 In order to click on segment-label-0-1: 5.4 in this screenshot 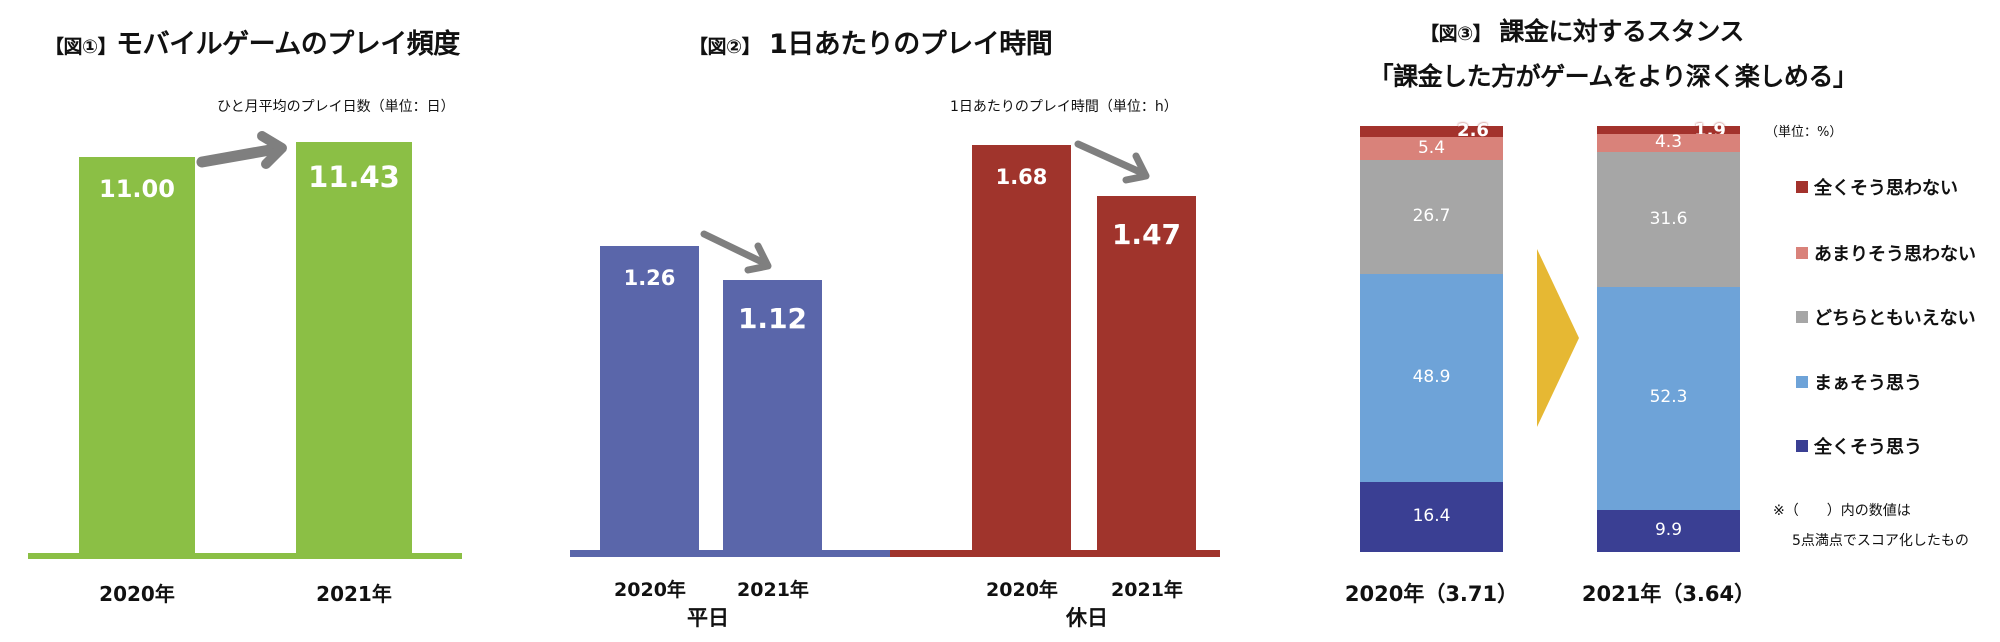, I will do `click(1431, 147)`.